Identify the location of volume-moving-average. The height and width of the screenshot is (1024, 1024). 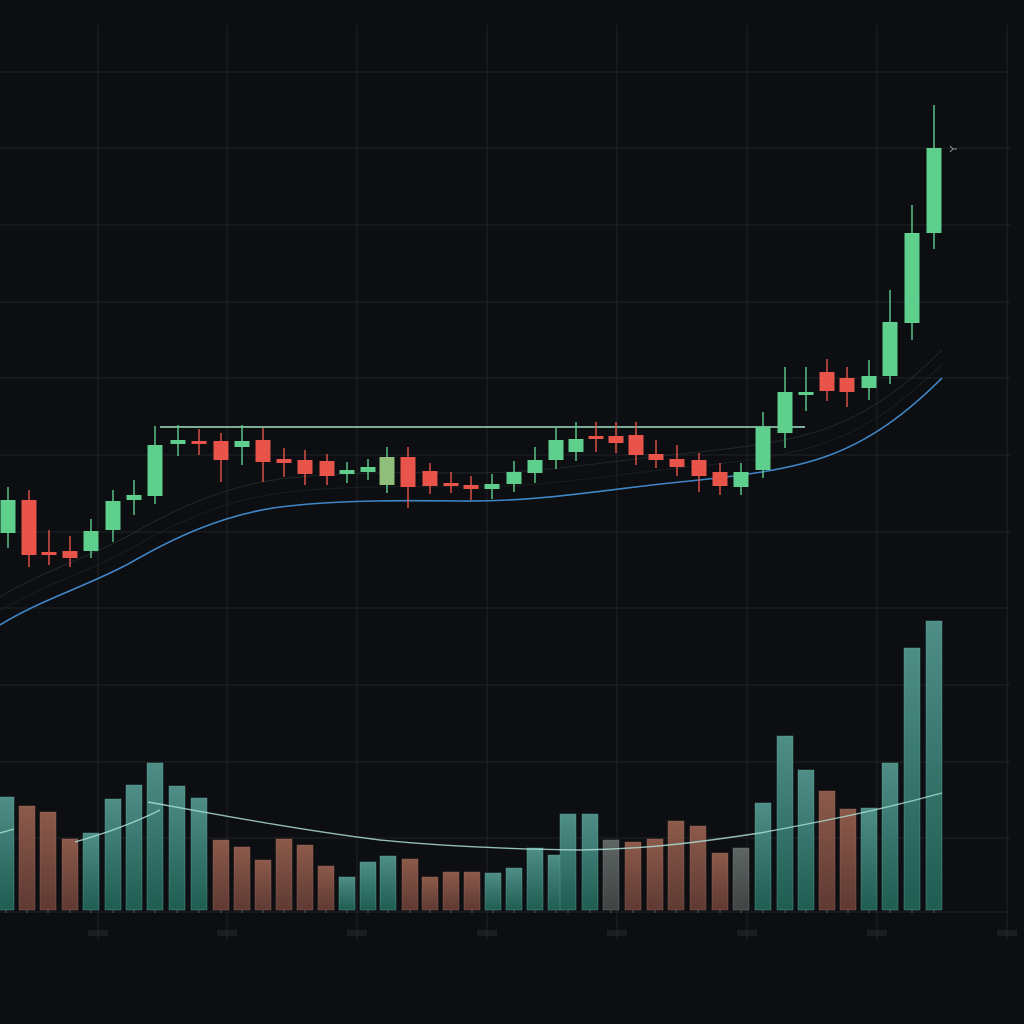
(471, 821).